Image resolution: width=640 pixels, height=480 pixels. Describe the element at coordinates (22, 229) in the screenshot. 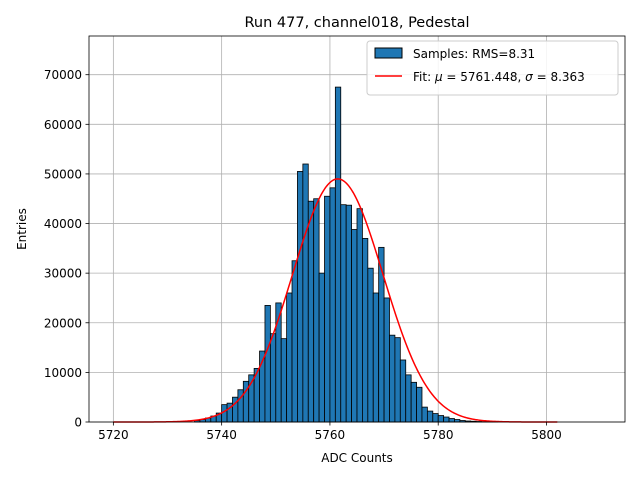

I see `y-axis-label: Entries` at that location.